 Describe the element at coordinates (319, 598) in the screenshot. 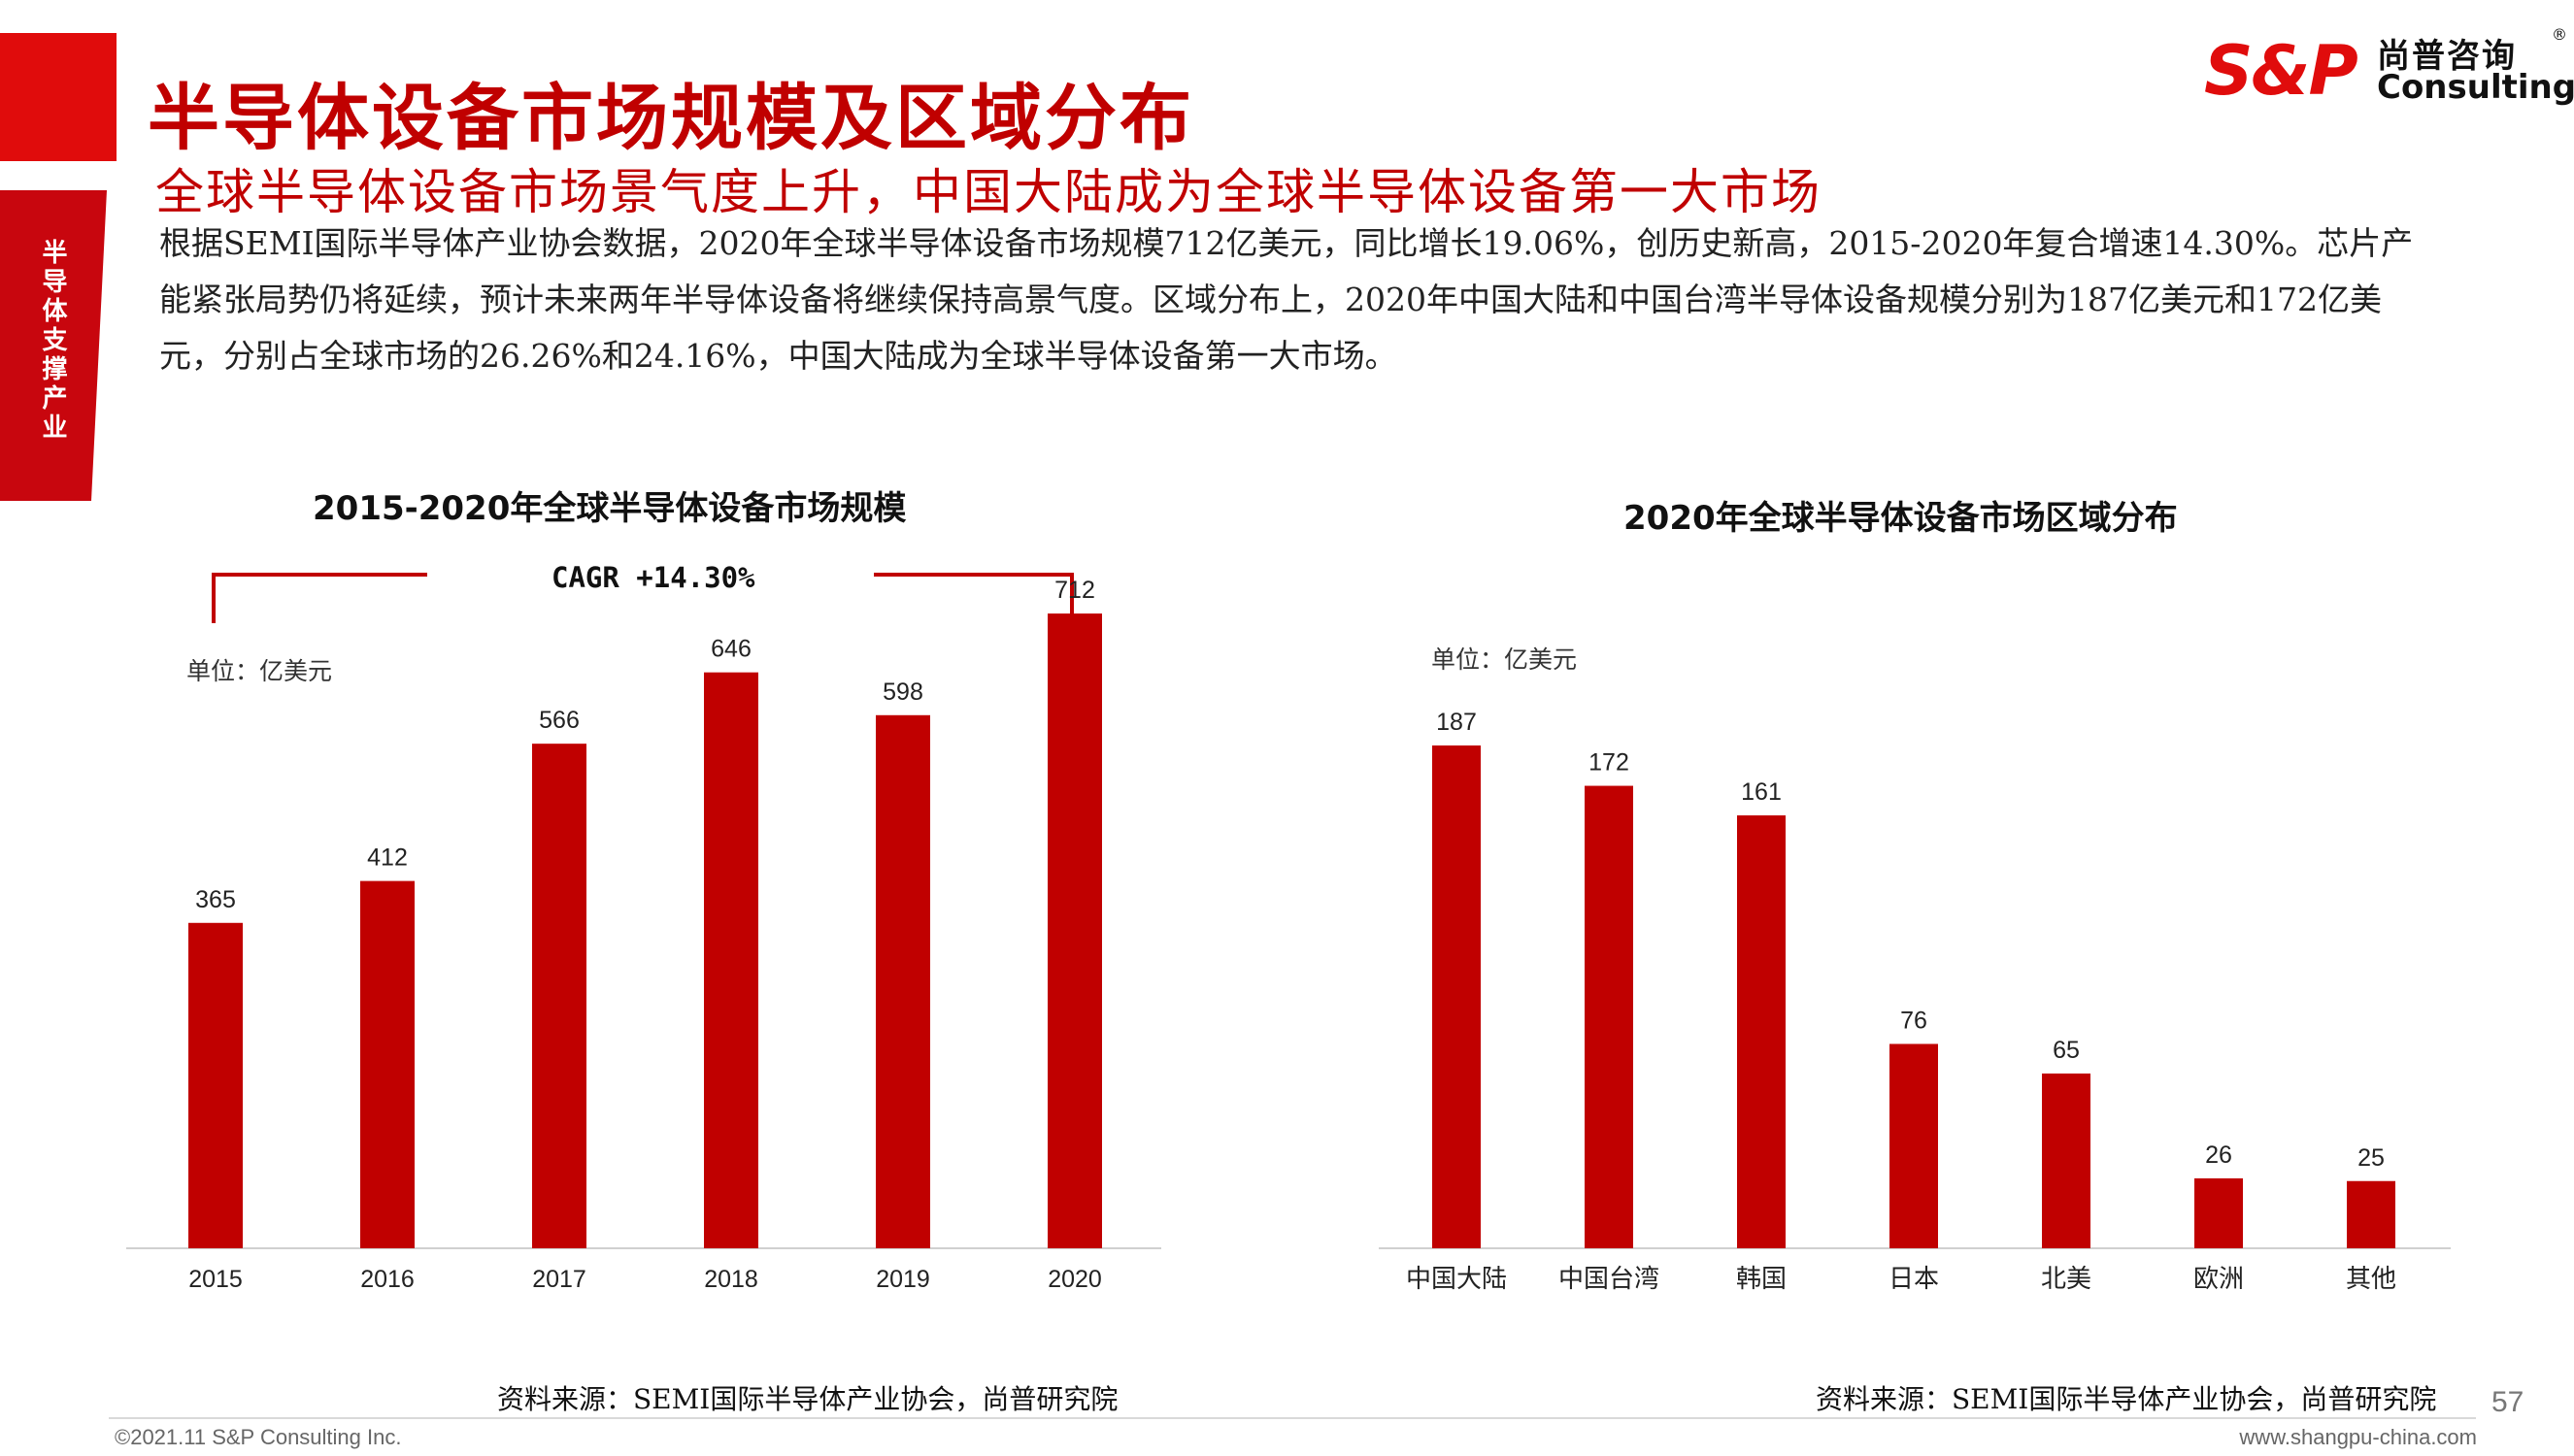

I see `cagr-bracket-left` at that location.